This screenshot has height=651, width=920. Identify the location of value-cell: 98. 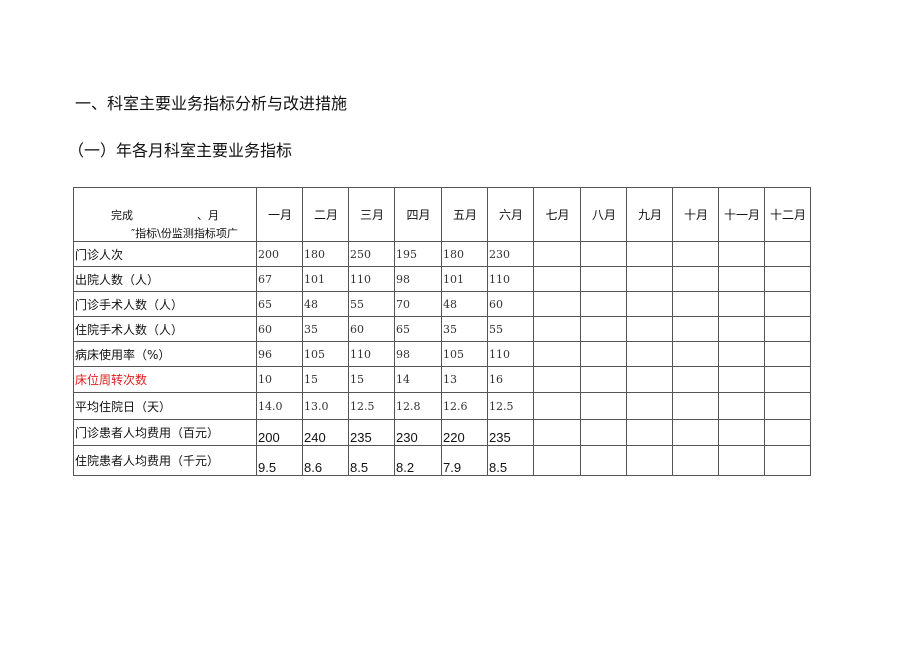
(418, 279).